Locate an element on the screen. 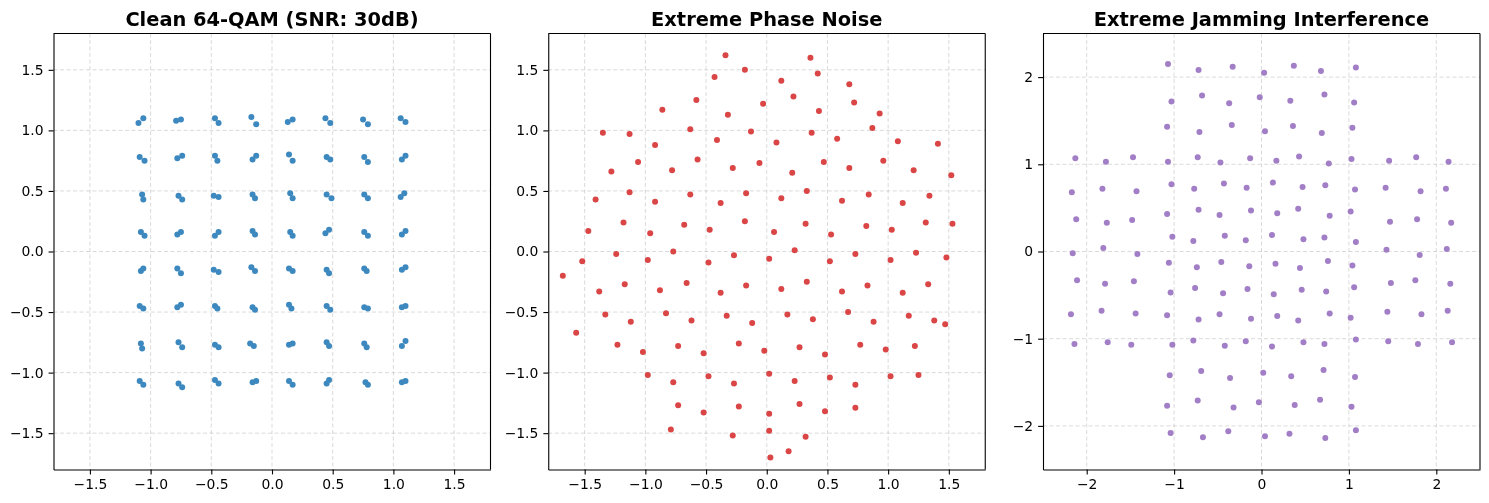  y-tick-label: 1 is located at coordinates (1029, 164).